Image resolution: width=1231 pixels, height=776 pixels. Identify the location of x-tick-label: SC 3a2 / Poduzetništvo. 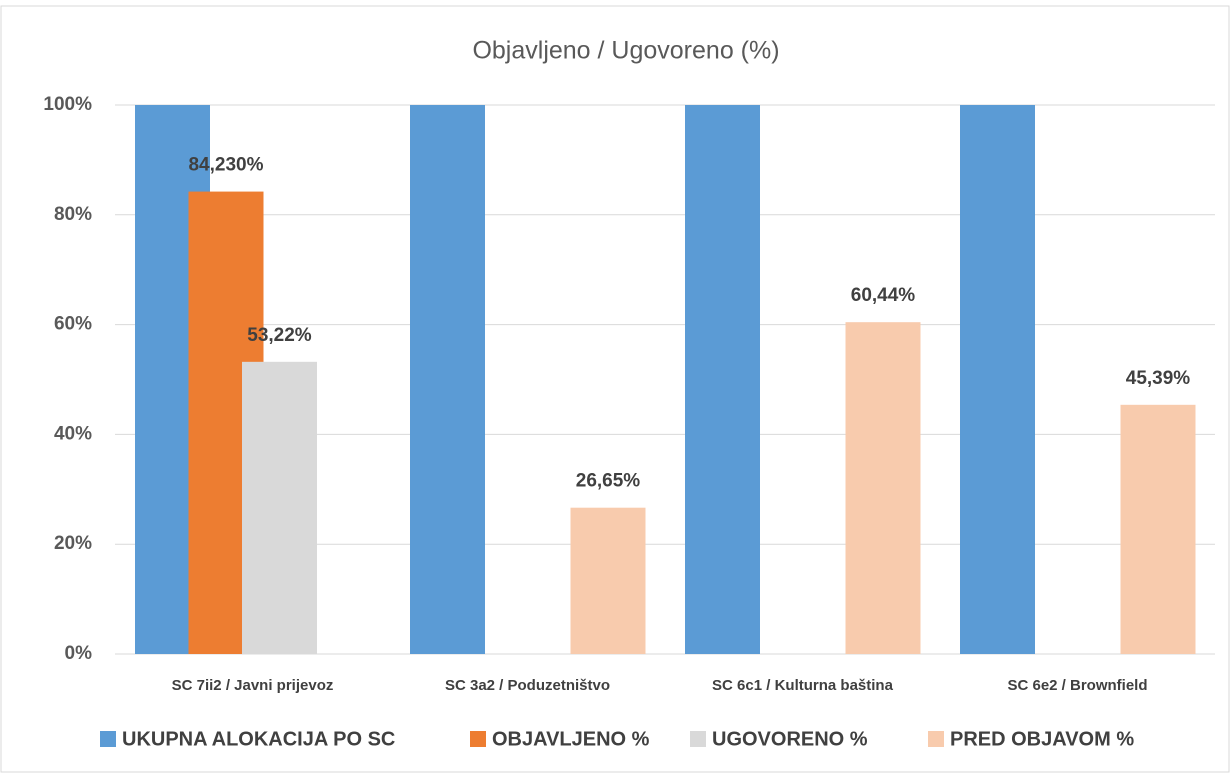
(527, 685).